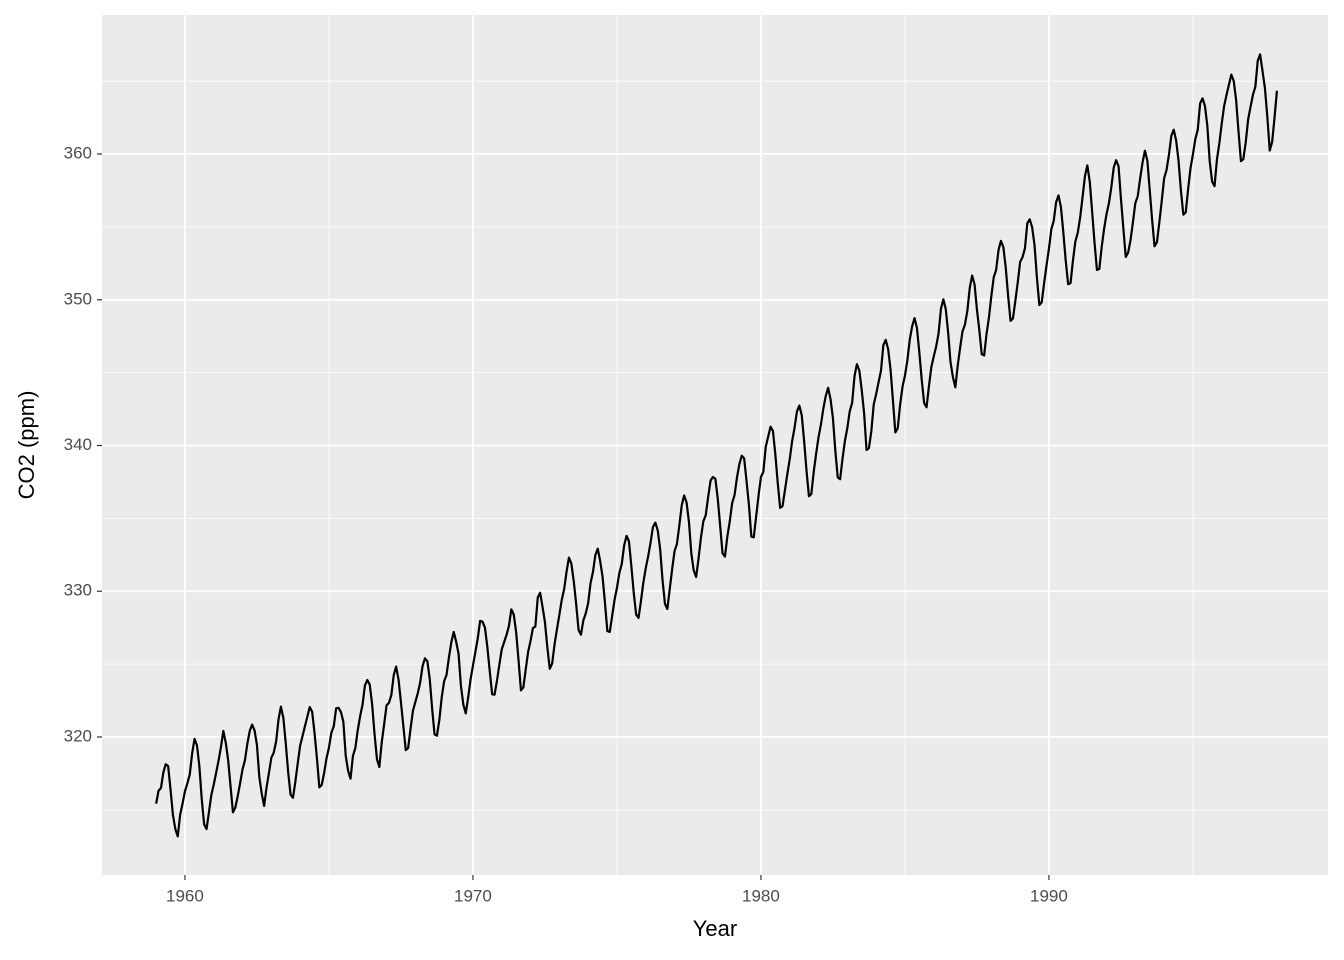  Describe the element at coordinates (78, 298) in the screenshot. I see `y-tick-label: 350` at that location.